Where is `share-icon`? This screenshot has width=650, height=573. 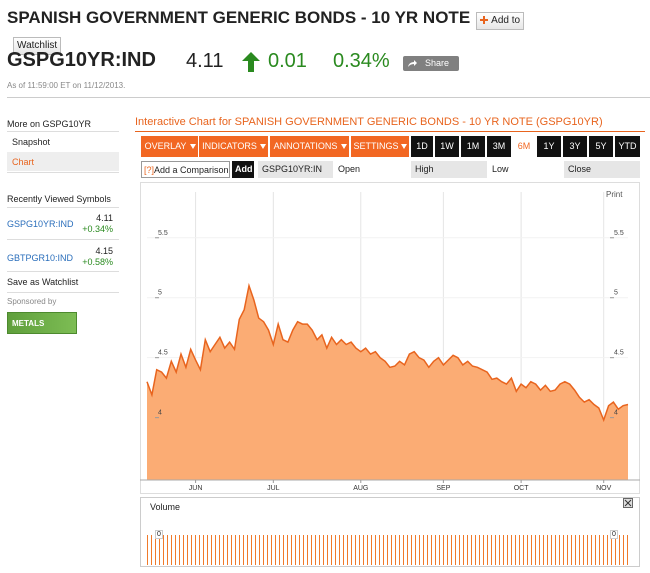 share-icon is located at coordinates (412, 63).